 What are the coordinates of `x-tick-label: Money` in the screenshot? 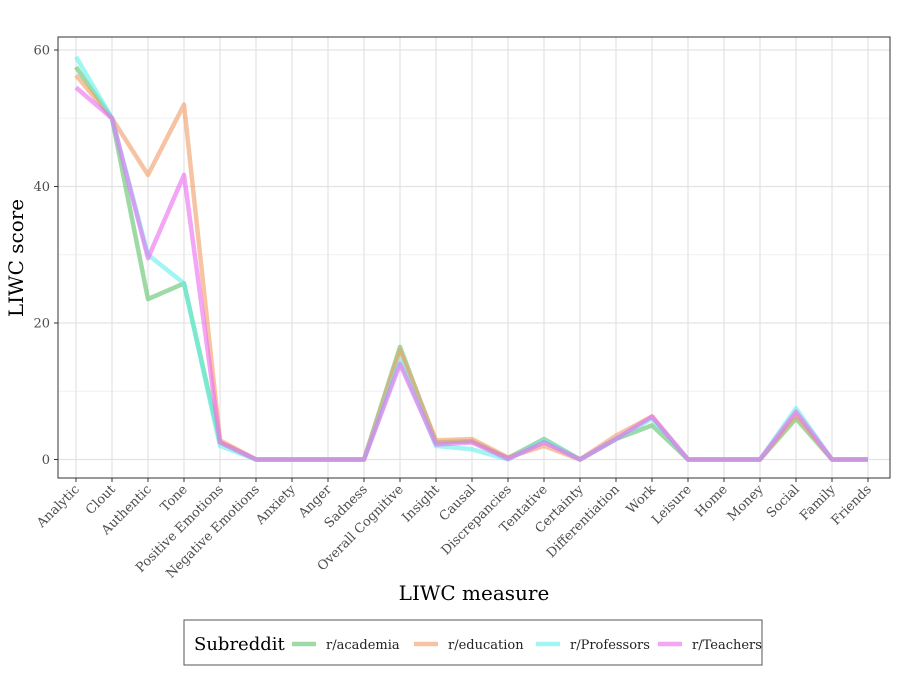 It's located at (746, 503).